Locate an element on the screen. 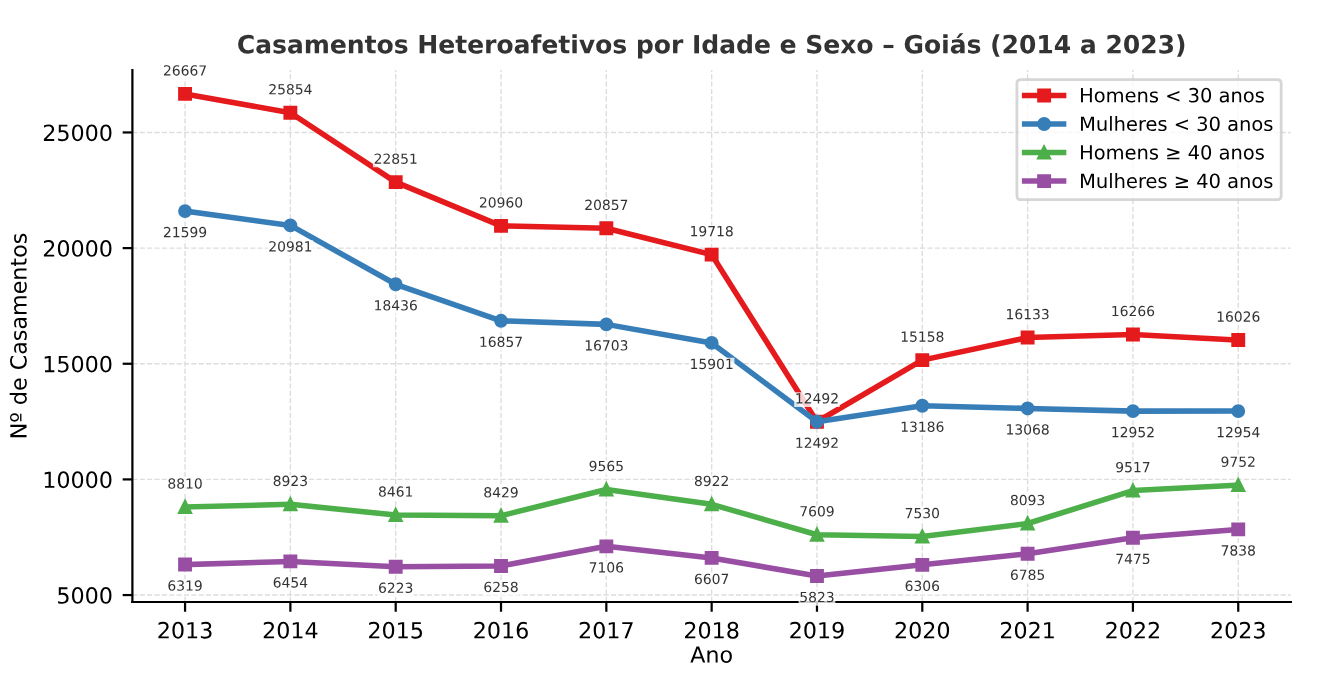 The image size is (1324, 700). x-tick-label: 2015 is located at coordinates (396, 630).